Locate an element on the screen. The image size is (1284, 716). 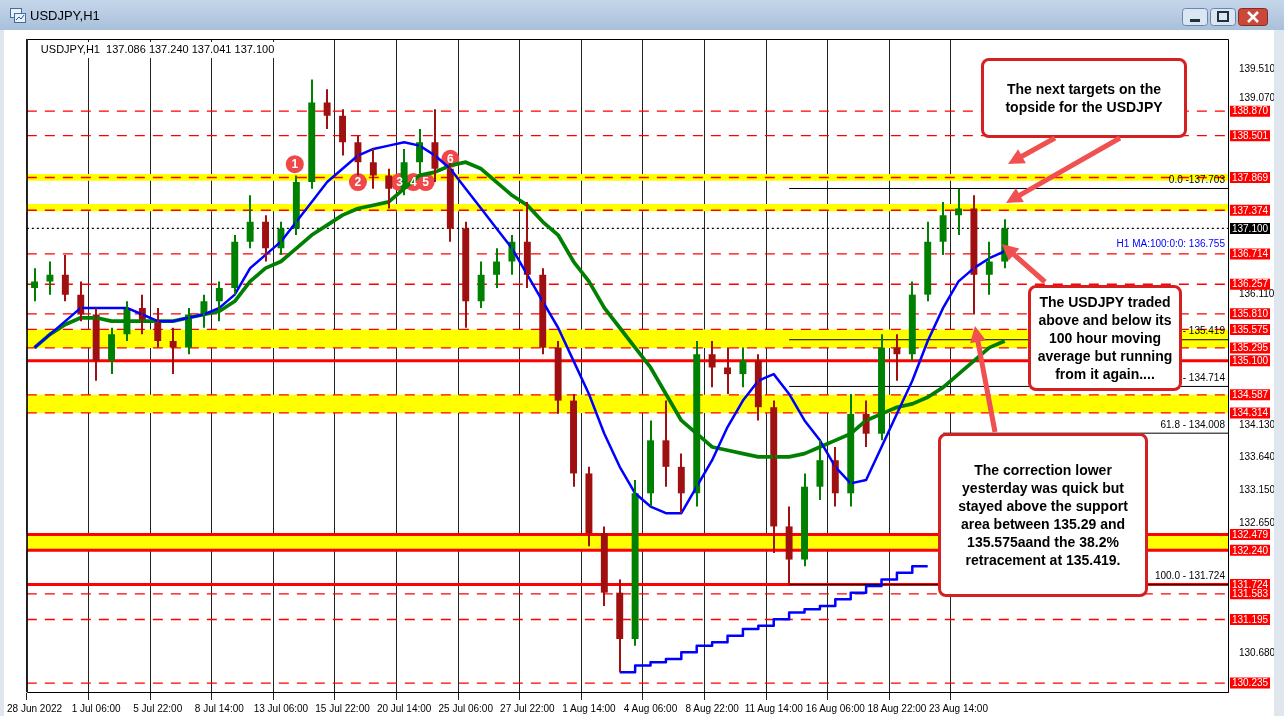
ref-line-label: 132.240 is located at coordinates (1250, 550).